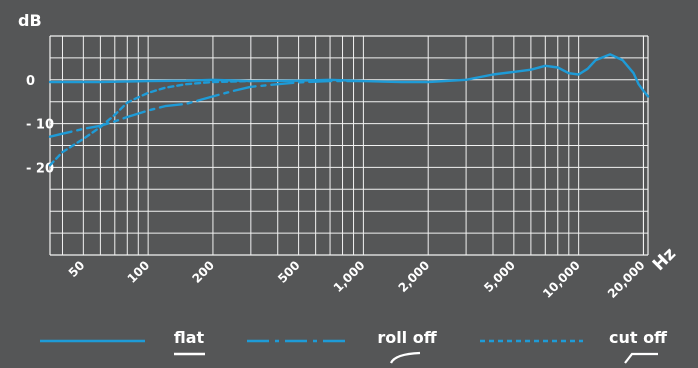 This screenshot has height=368, width=698. I want to click on x-tick-label: 10,000, so click(561, 279).